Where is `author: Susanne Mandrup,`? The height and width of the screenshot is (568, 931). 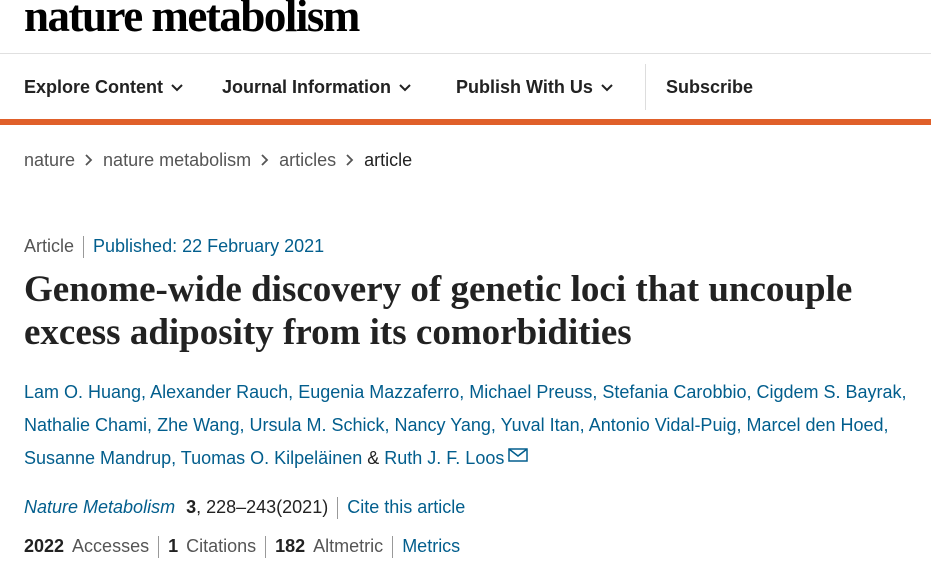 author: Susanne Mandrup, is located at coordinates (100, 458).